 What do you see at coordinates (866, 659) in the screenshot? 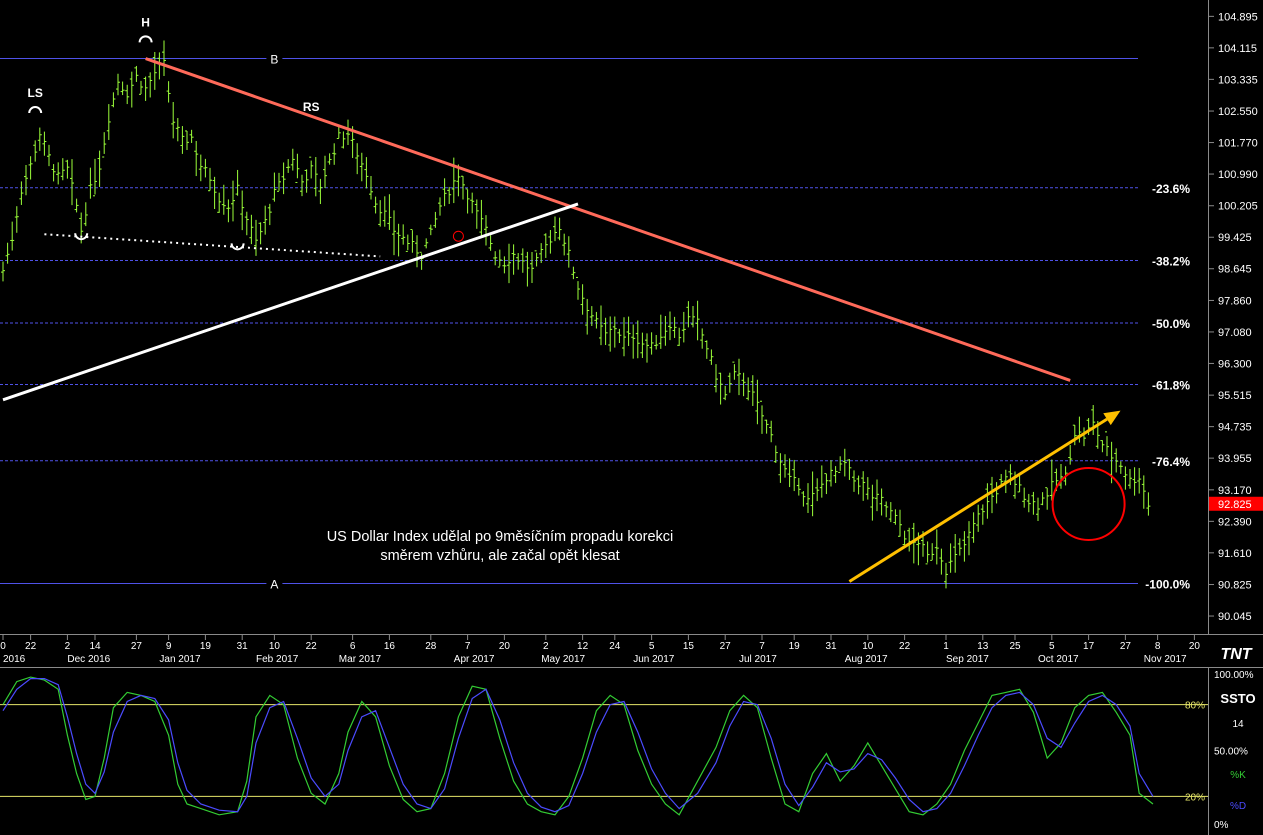
I see `month-label: Aug 2017` at bounding box center [866, 659].